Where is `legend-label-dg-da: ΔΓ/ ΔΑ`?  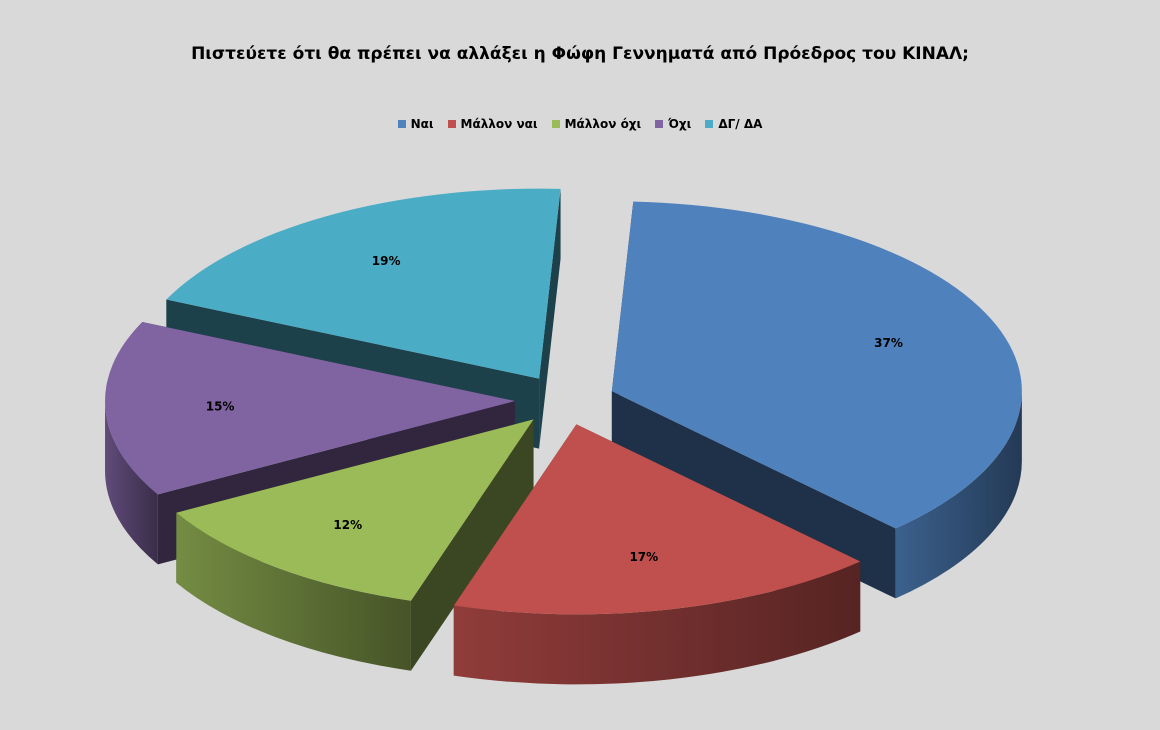
legend-label-dg-da: ΔΓ/ ΔΑ is located at coordinates (740, 124).